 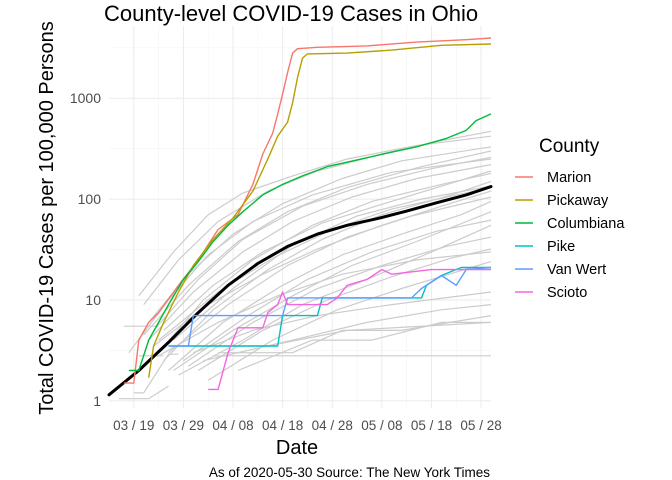 What do you see at coordinates (85, 98) in the screenshot?
I see `y-tick-label: 1000` at bounding box center [85, 98].